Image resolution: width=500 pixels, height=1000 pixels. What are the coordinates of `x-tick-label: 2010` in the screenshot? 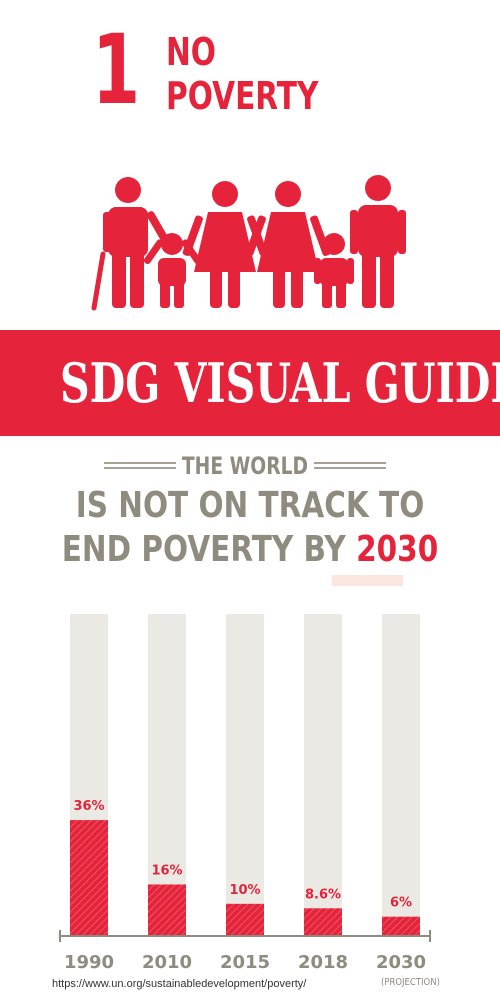 It's located at (167, 962).